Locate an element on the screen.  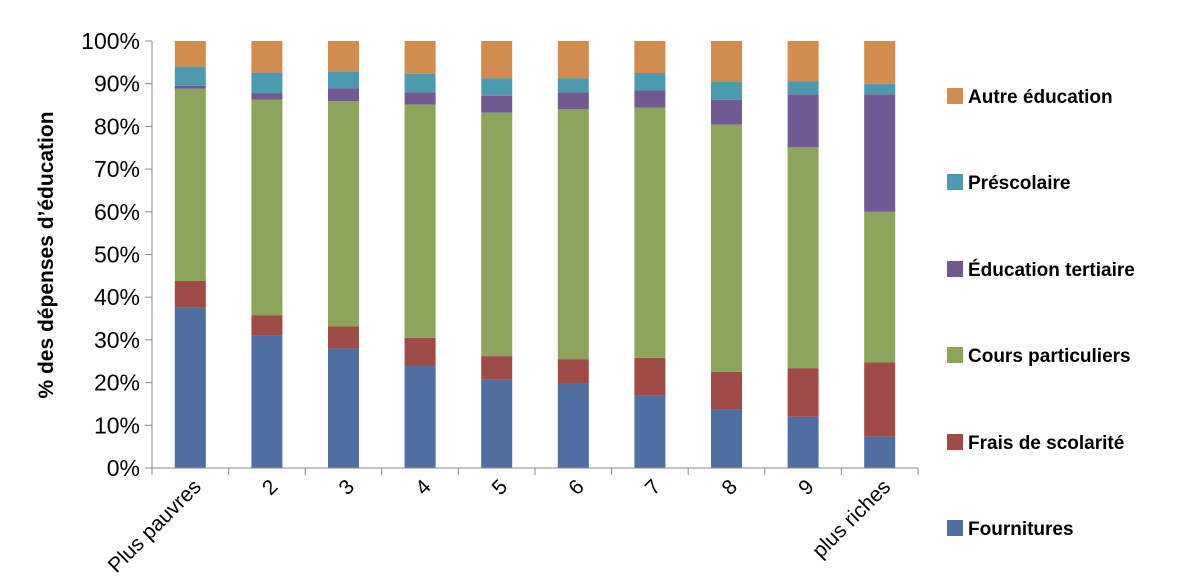
y-tick-label: 50% is located at coordinates (117, 255).